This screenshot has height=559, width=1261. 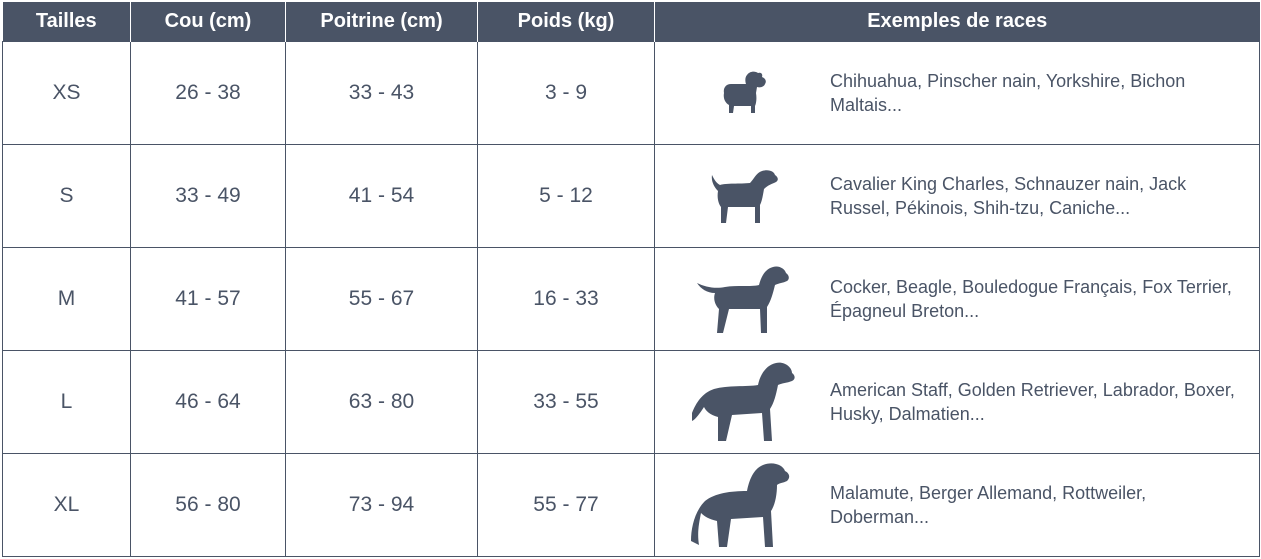 I want to click on weight-cell: 16 - 33, so click(x=566, y=299).